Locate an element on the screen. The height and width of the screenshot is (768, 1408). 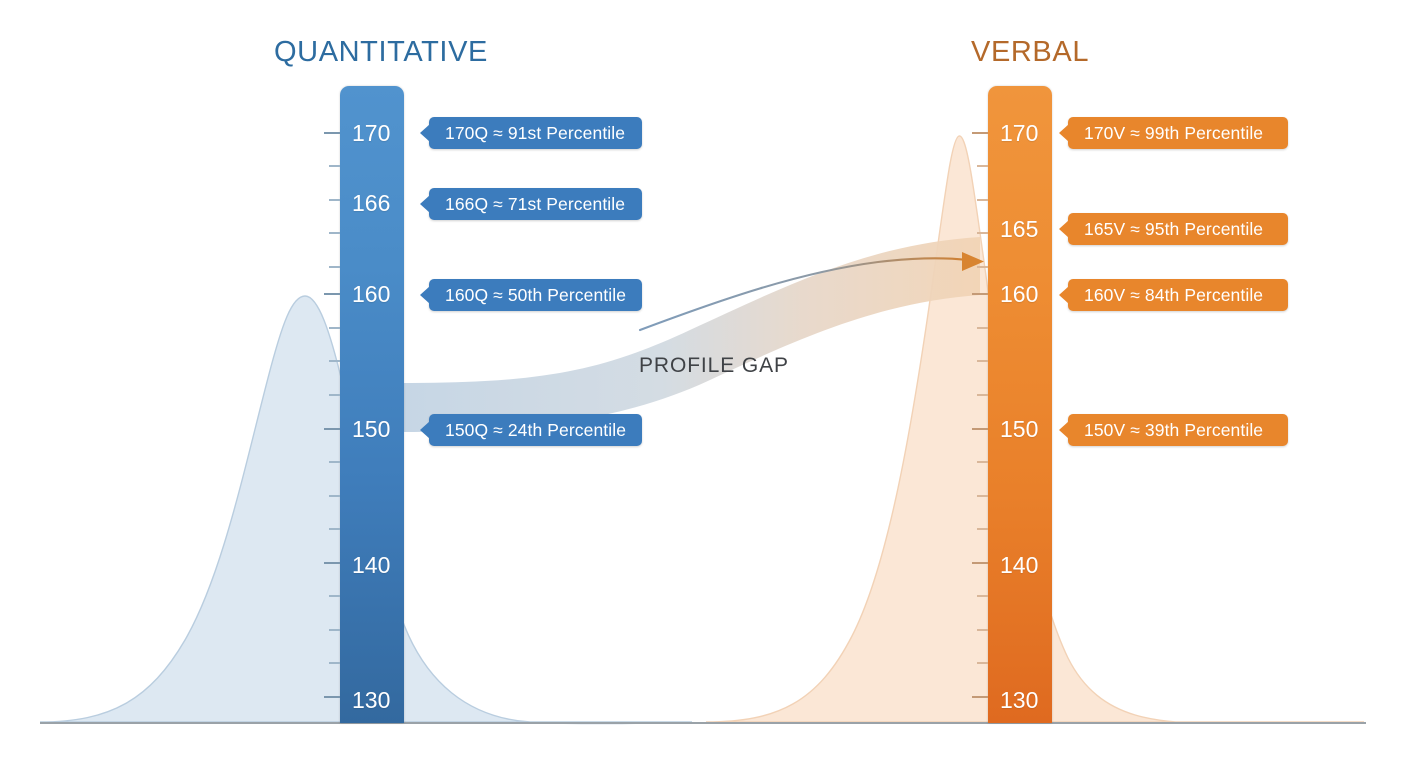
callout-text: 160V ≈ 84th Percentile is located at coordinates (1174, 294).